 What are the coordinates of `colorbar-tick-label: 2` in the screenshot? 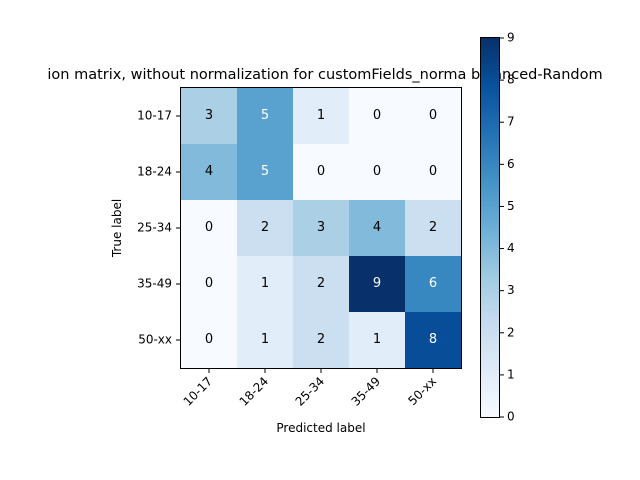 It's located at (511, 332).